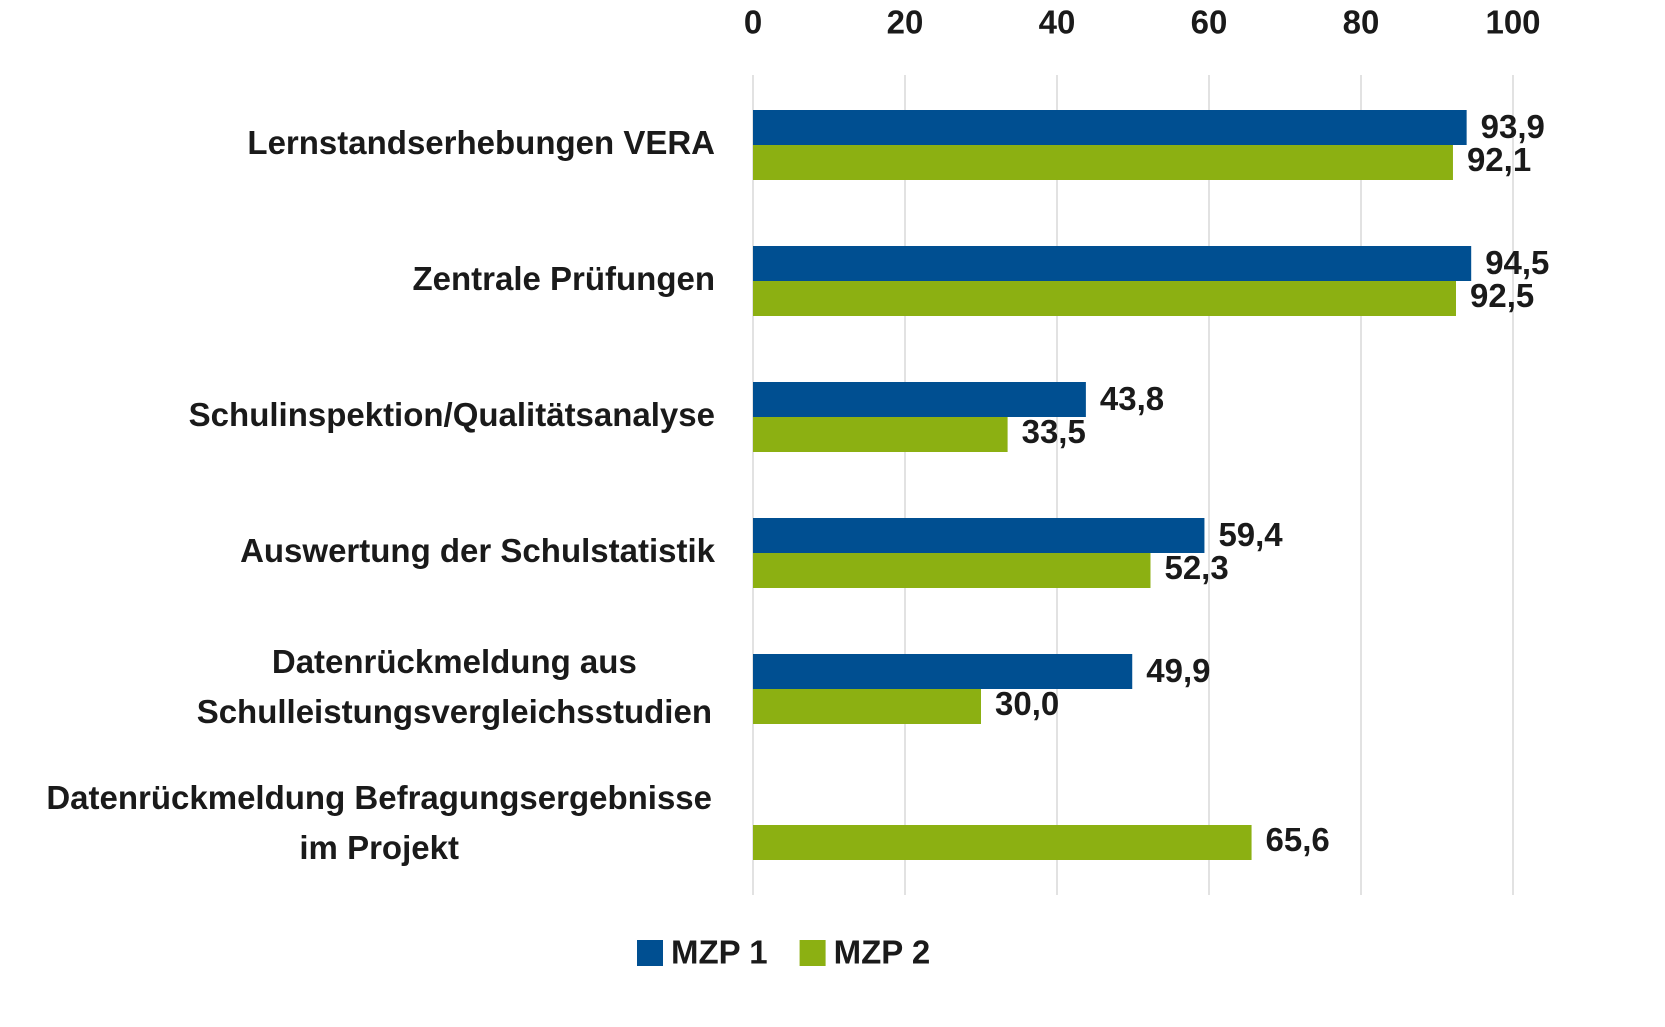 The width and height of the screenshot is (1665, 1027). I want to click on value-label: 30,0, so click(1027, 703).